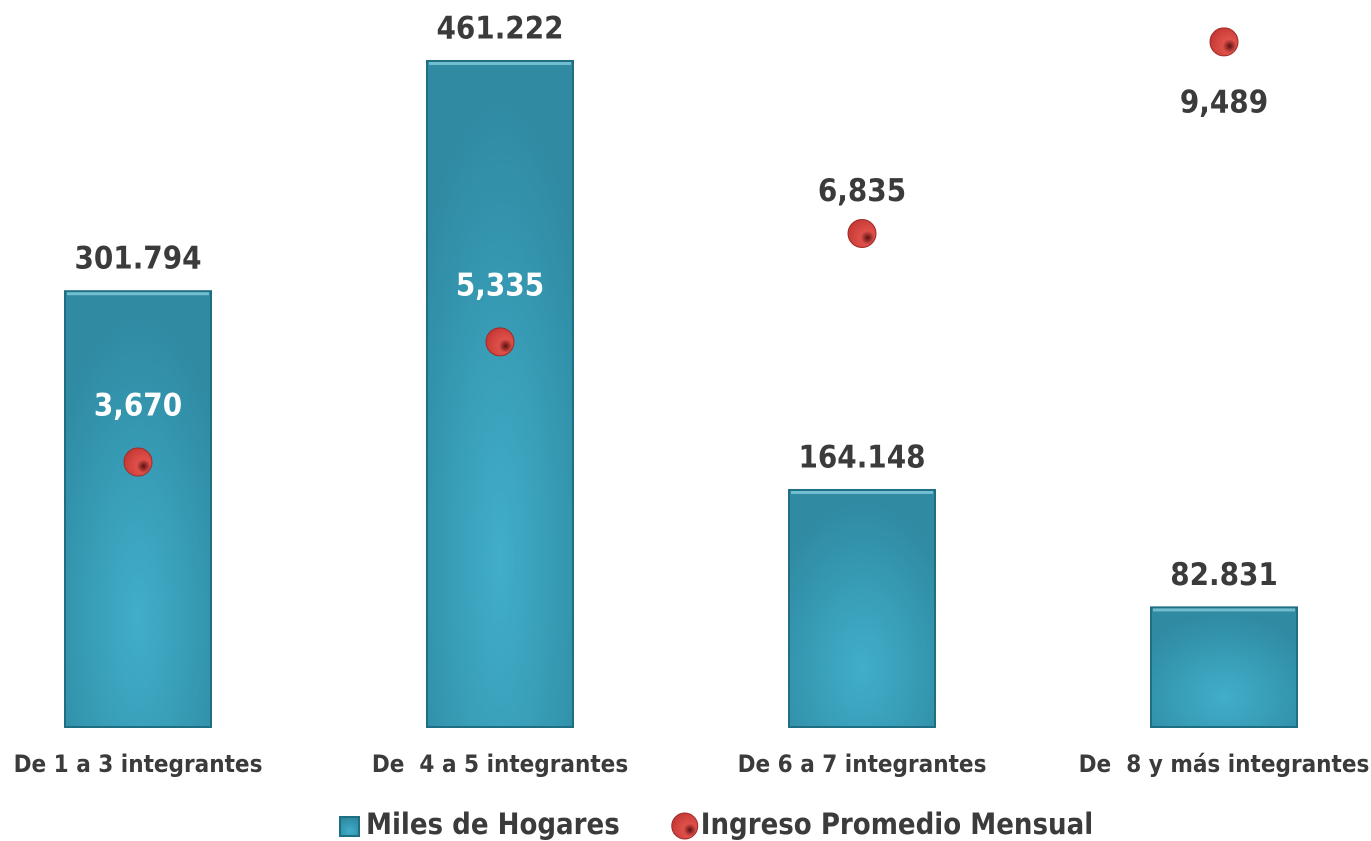 Image resolution: width=1371 pixels, height=841 pixels. I want to click on bar-value-label: 82.831, so click(1224, 575).